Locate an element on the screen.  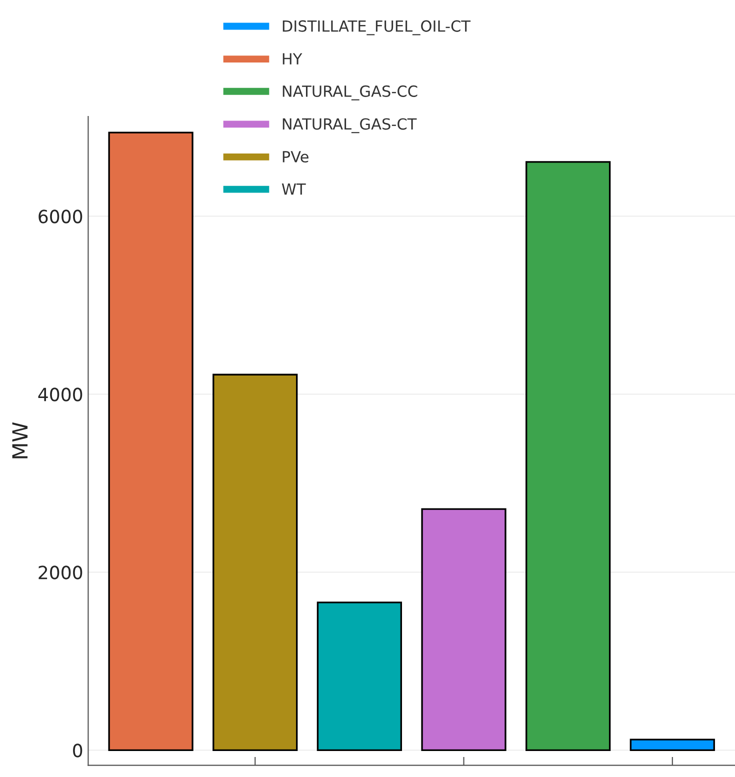
y-tick-label: 6000 is located at coordinates (60, 217).